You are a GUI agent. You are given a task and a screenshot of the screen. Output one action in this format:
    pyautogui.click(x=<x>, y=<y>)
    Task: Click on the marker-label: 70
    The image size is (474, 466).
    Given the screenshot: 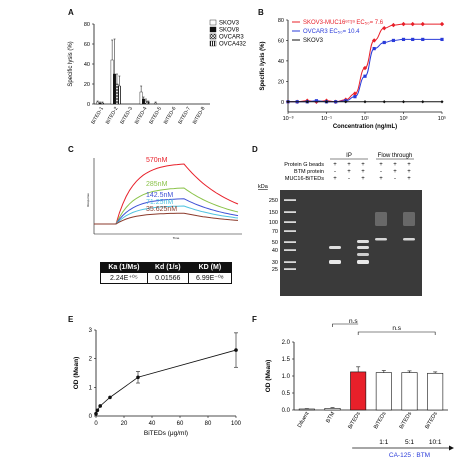 What is the action you would take?
    pyautogui.click(x=275, y=232)
    